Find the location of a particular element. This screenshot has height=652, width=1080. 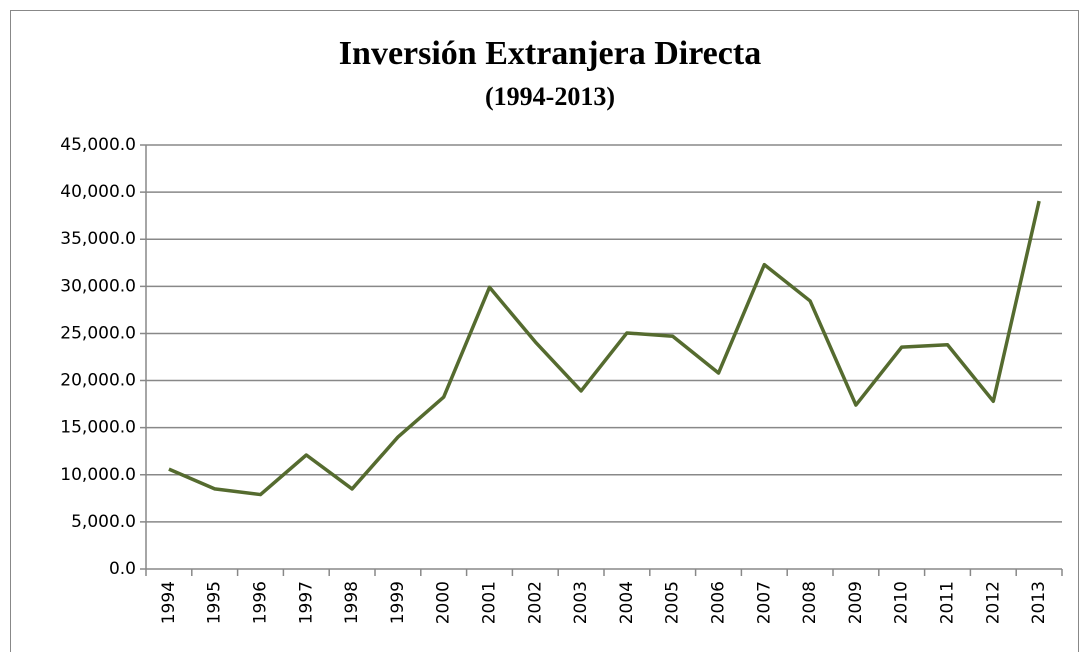

y-tick-label: 25,000.0 is located at coordinates (98, 333).